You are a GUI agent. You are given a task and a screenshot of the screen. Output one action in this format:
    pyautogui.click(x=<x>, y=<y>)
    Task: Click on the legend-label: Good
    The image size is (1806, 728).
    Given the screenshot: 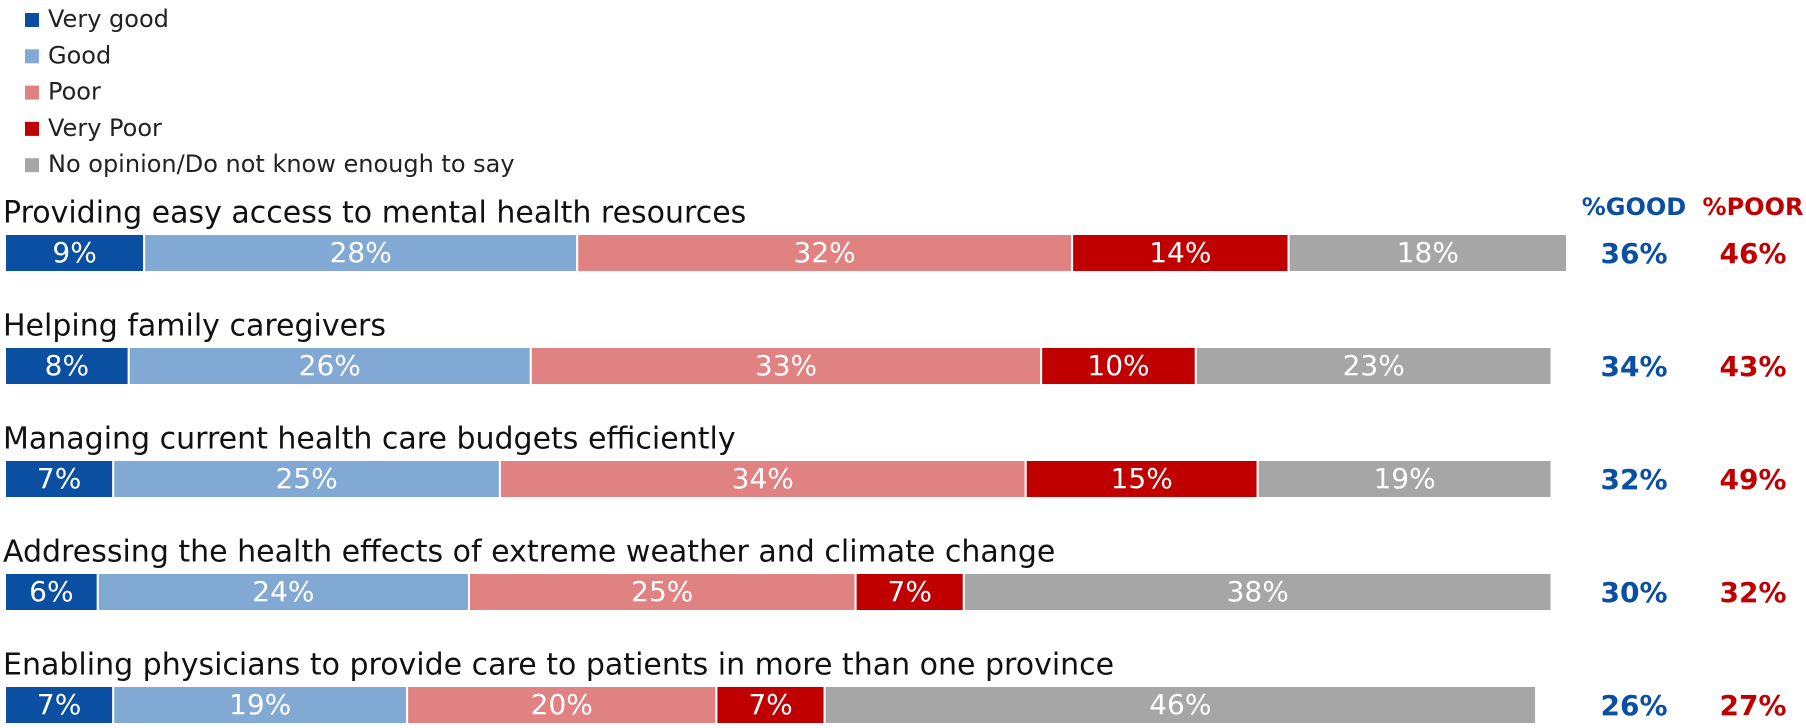 What is the action you would take?
    pyautogui.click(x=79, y=55)
    